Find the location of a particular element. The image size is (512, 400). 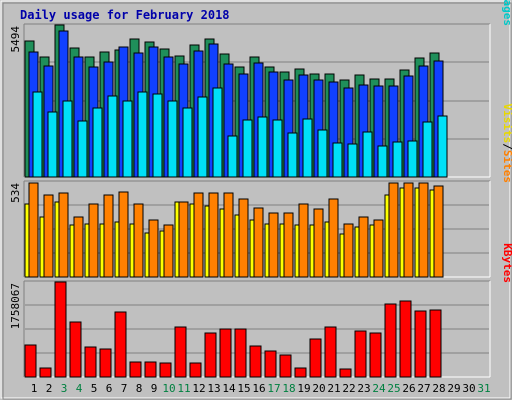

legend: Visits/Sites is located at coordinates (506, 144).